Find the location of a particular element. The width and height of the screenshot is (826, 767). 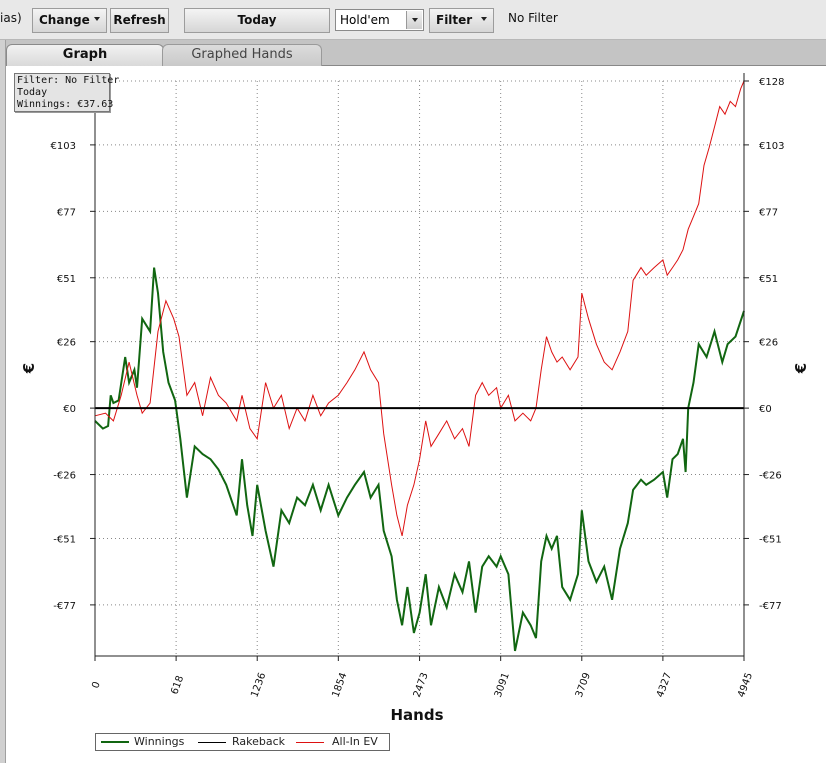

x-tick-label: 1854 is located at coordinates (339, 685).